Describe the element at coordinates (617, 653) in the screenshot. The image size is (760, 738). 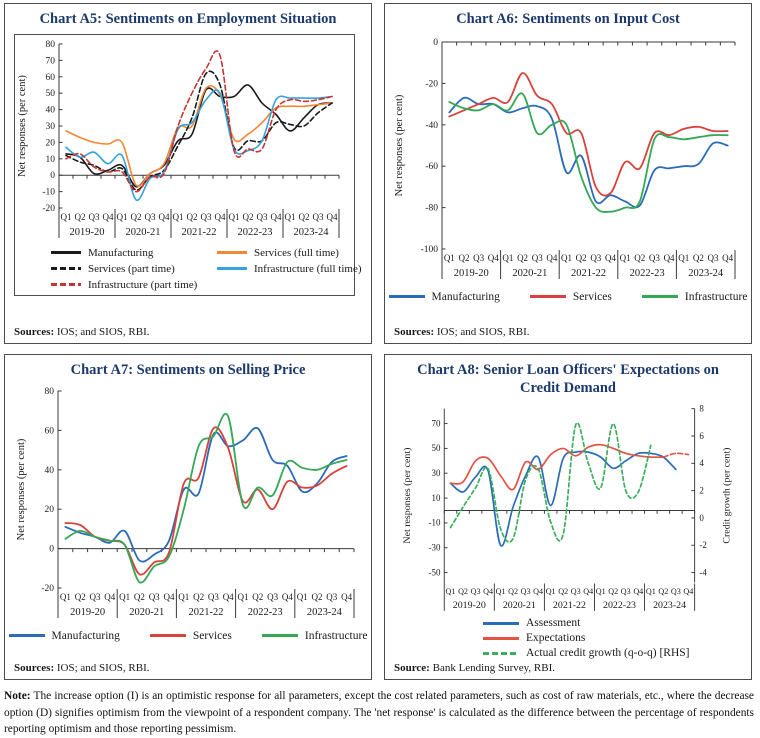
I see `legend-item: Actual credit growth (q-o-q) [RHS]` at that location.